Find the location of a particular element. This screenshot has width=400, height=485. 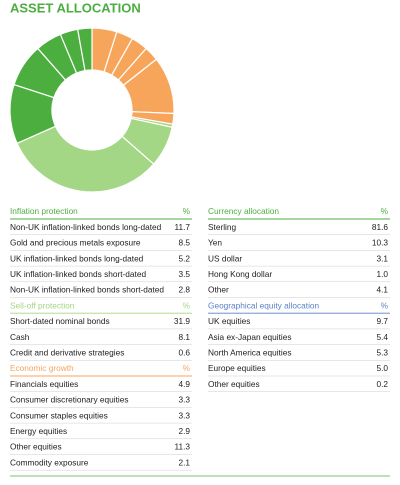

section-heading: Geographical equity allocation is located at coordinates (264, 305).